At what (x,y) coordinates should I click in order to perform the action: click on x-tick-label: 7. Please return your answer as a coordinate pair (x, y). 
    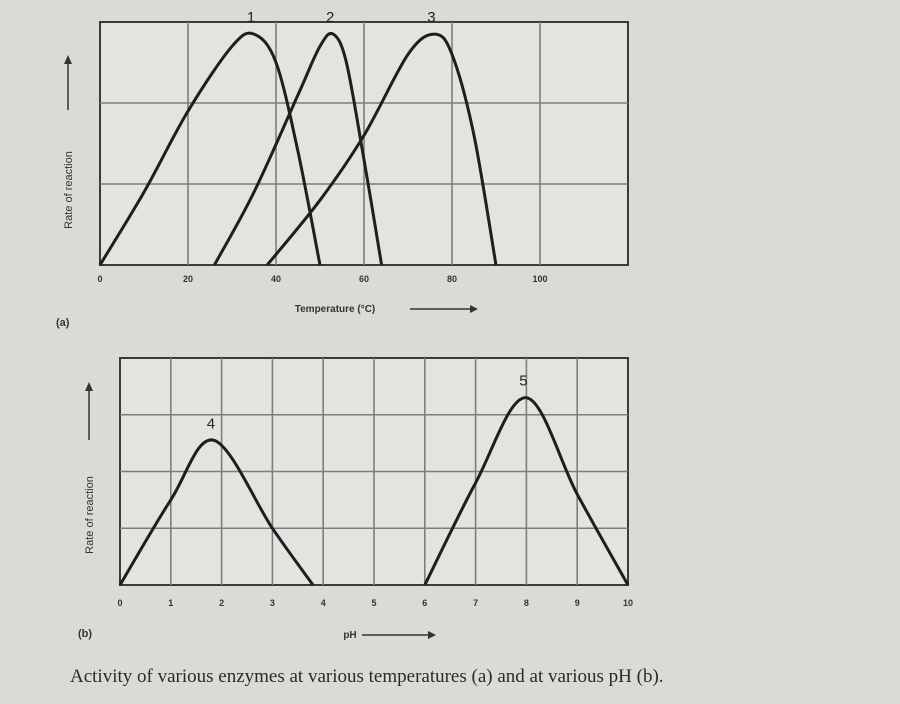
    Looking at the image, I should click on (475, 603).